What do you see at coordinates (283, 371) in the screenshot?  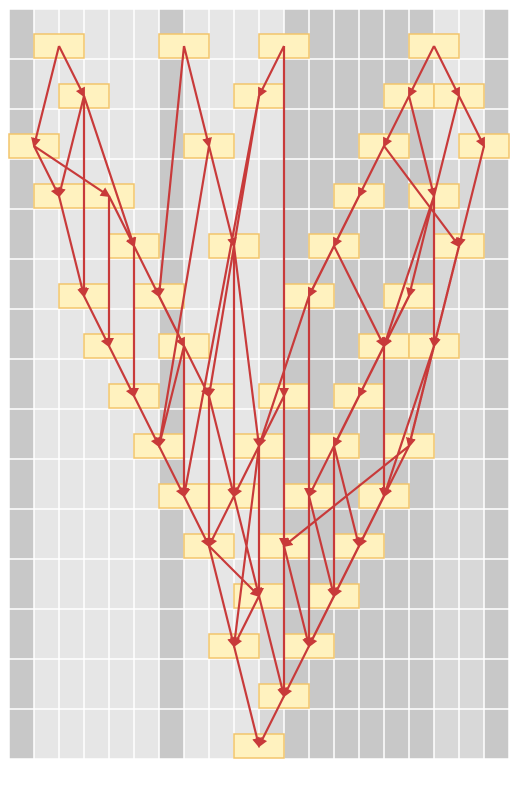 I see `edge-f3-i2` at bounding box center [283, 371].